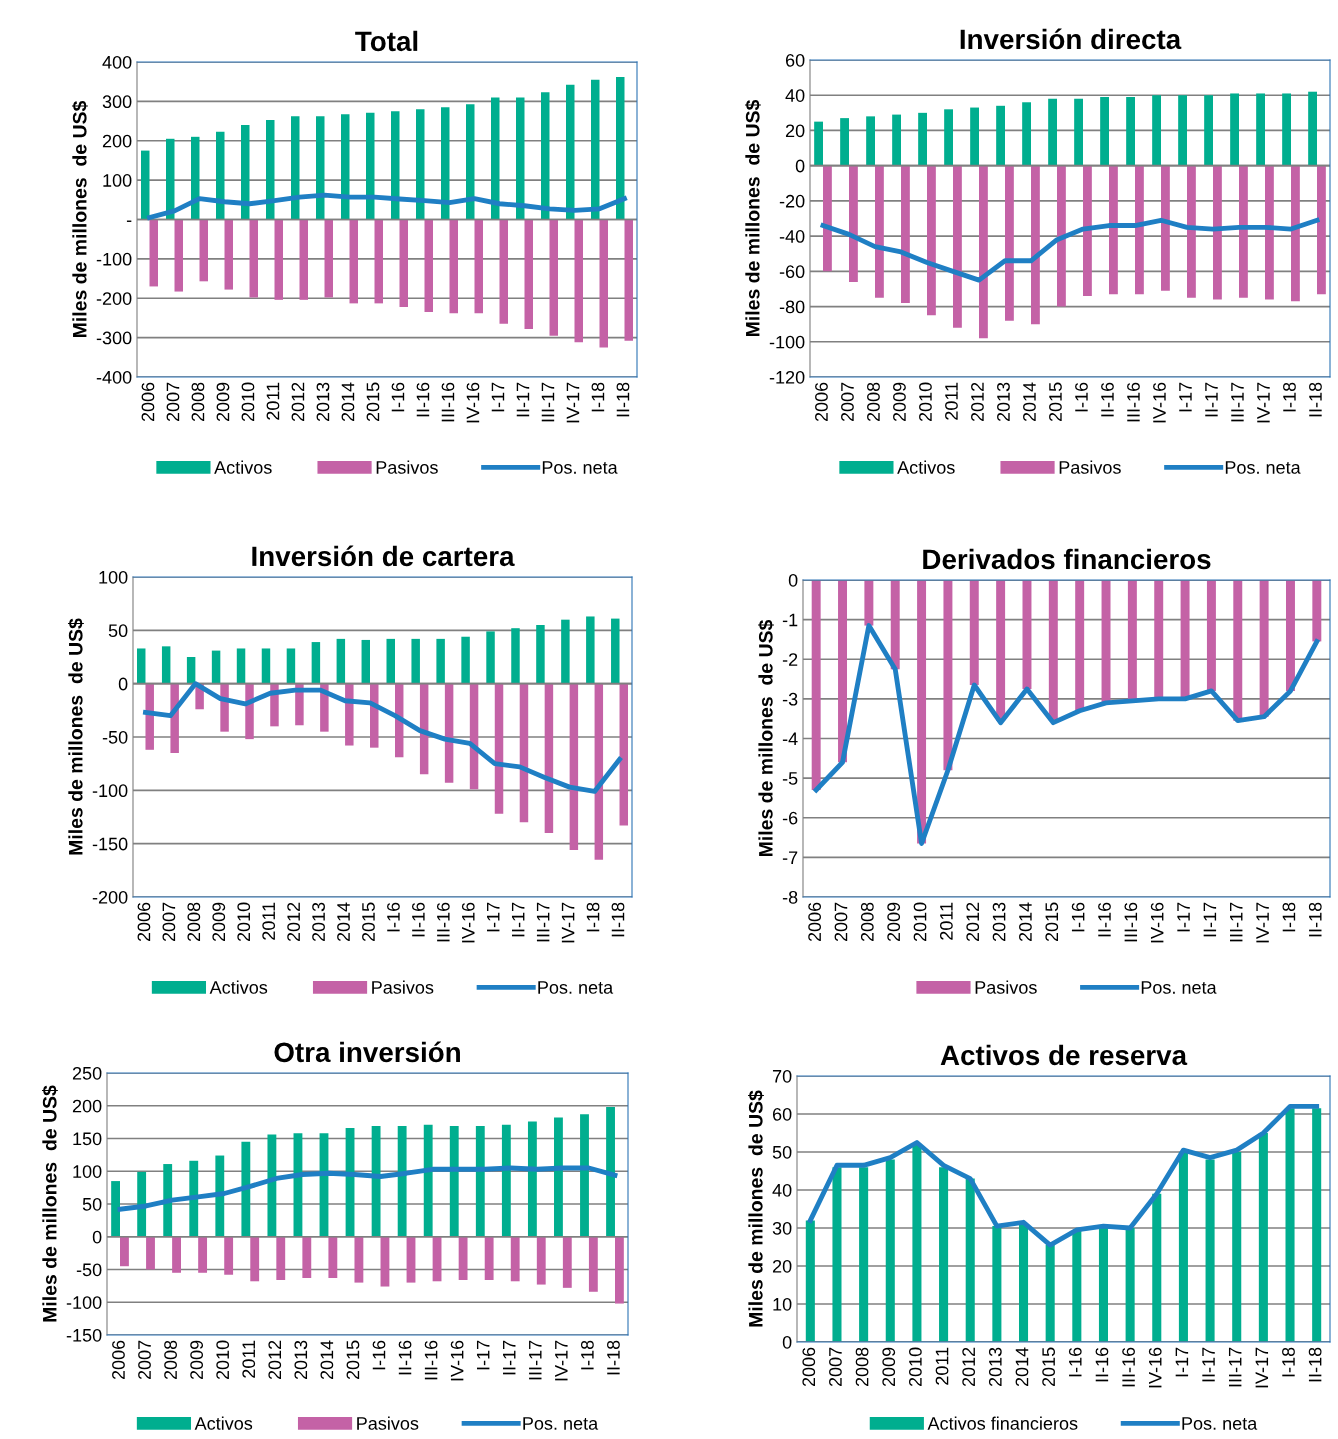  What do you see at coordinates (787, 1342) in the screenshot?
I see `y-tick-label: 0` at bounding box center [787, 1342].